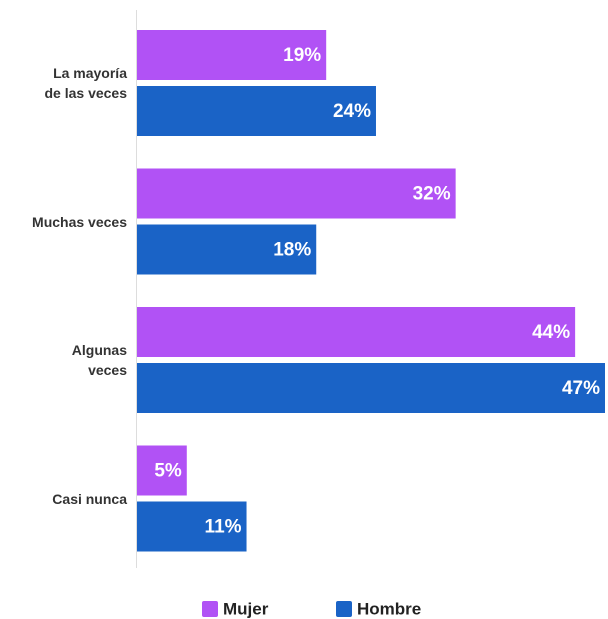 This screenshot has height=619, width=608. What do you see at coordinates (389, 608) in the screenshot?
I see `legend-label: Hombre` at bounding box center [389, 608].